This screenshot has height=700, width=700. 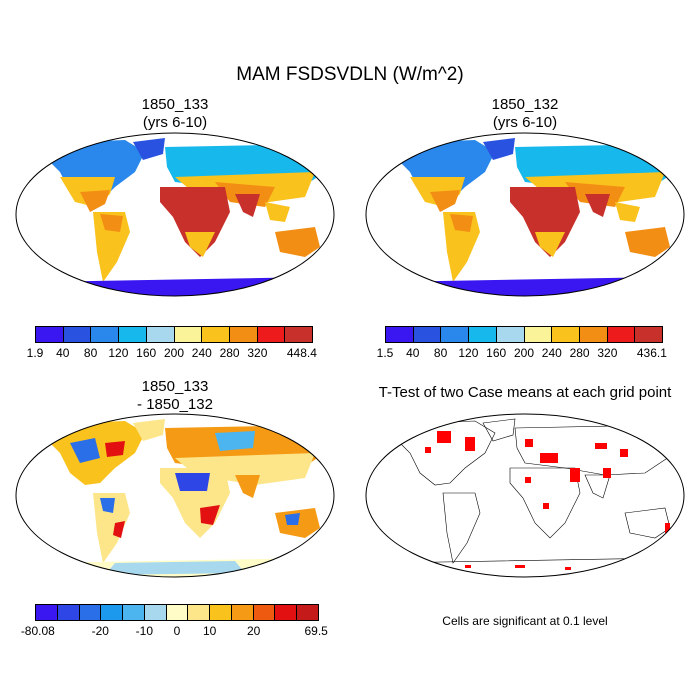 What do you see at coordinates (301, 353) in the screenshot?
I see `panel-1-tick: 448.4` at bounding box center [301, 353].